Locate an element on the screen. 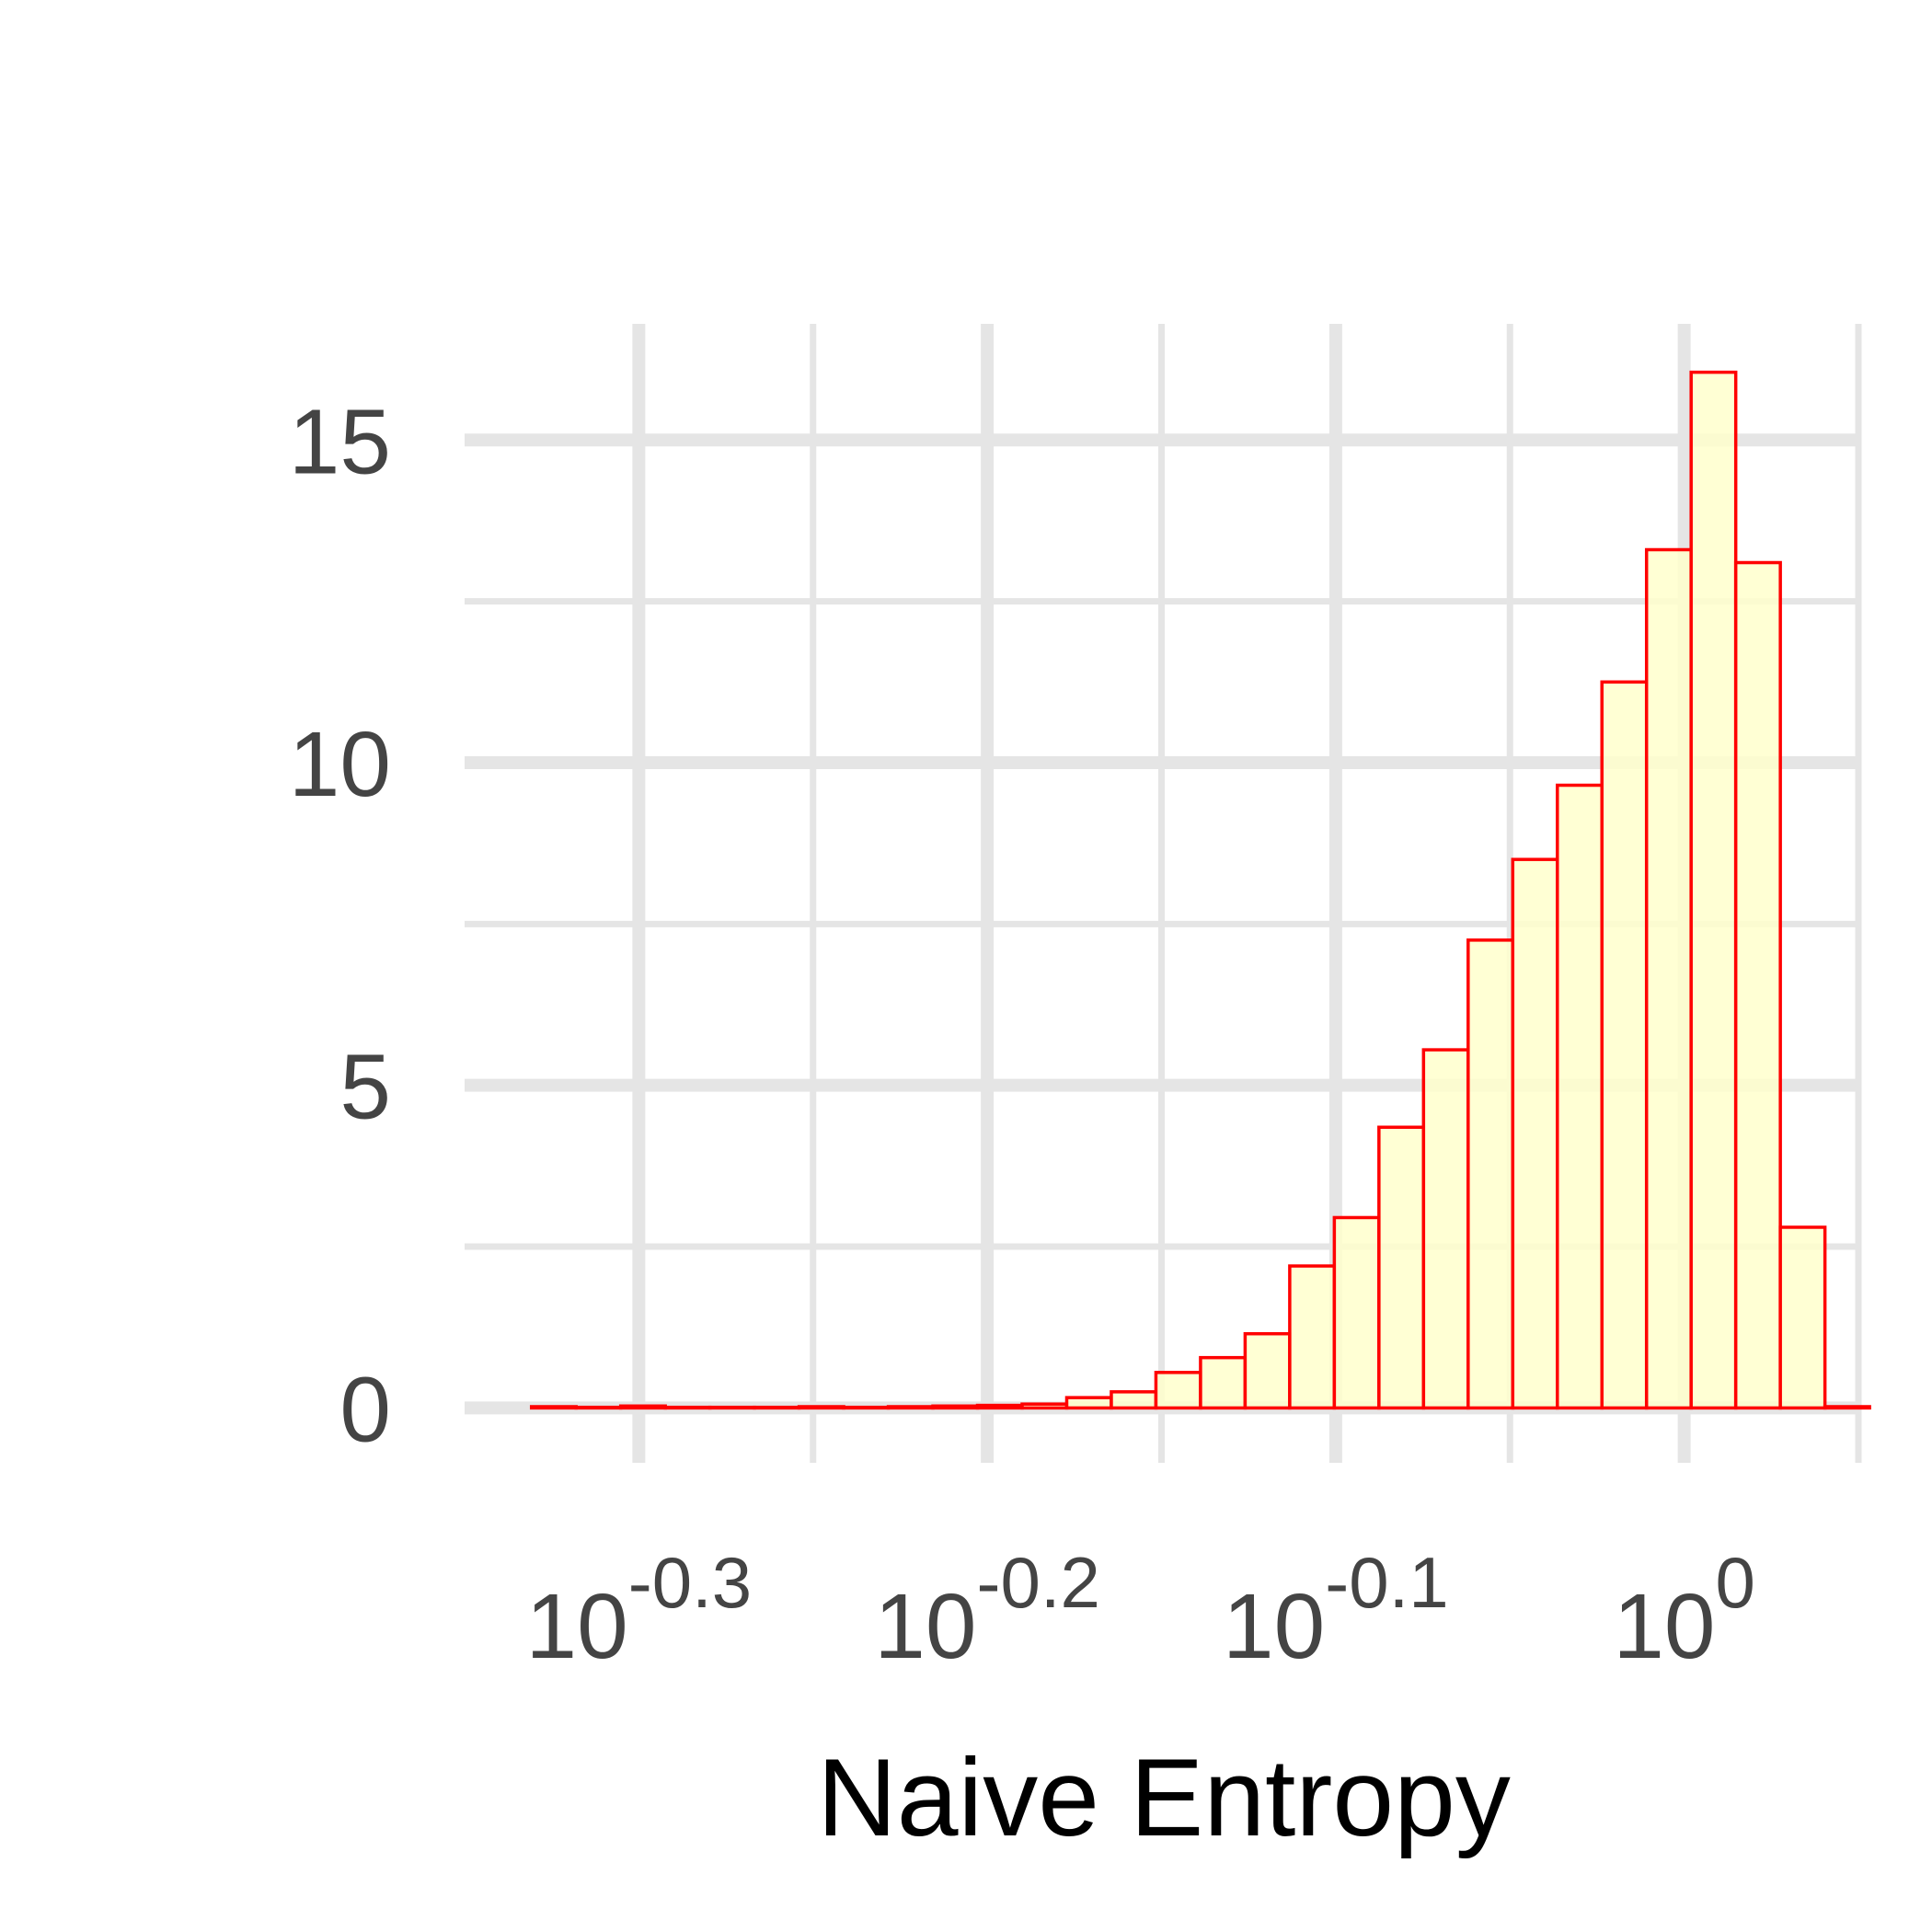 The image size is (1932, 1932). x-tick-label: 10-0.1 is located at coordinates (1336, 1610).